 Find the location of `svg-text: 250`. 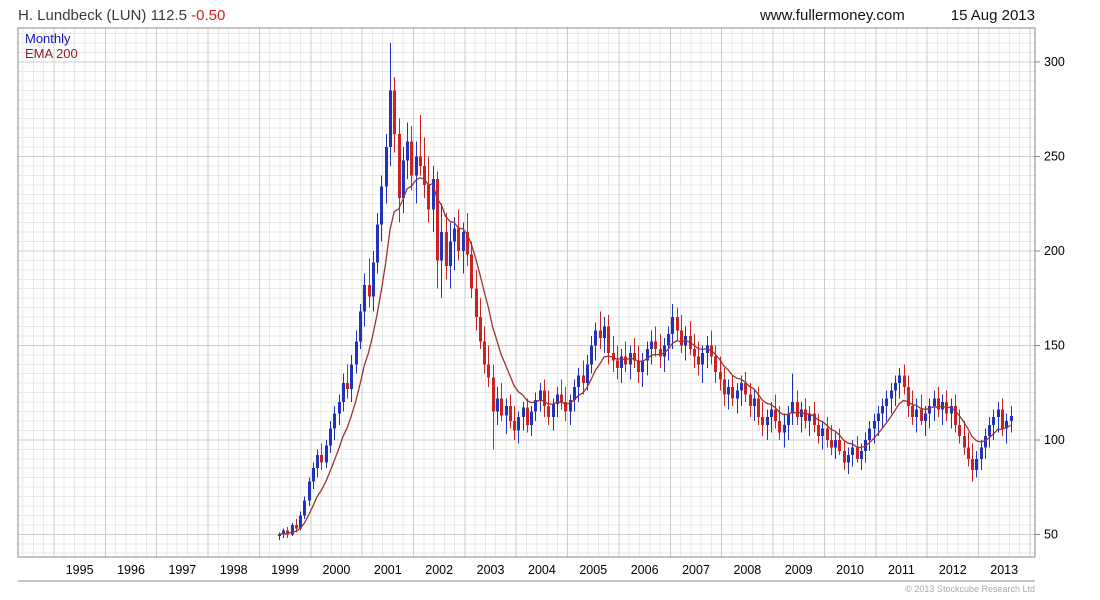

svg-text: 250 is located at coordinates (1054, 156).